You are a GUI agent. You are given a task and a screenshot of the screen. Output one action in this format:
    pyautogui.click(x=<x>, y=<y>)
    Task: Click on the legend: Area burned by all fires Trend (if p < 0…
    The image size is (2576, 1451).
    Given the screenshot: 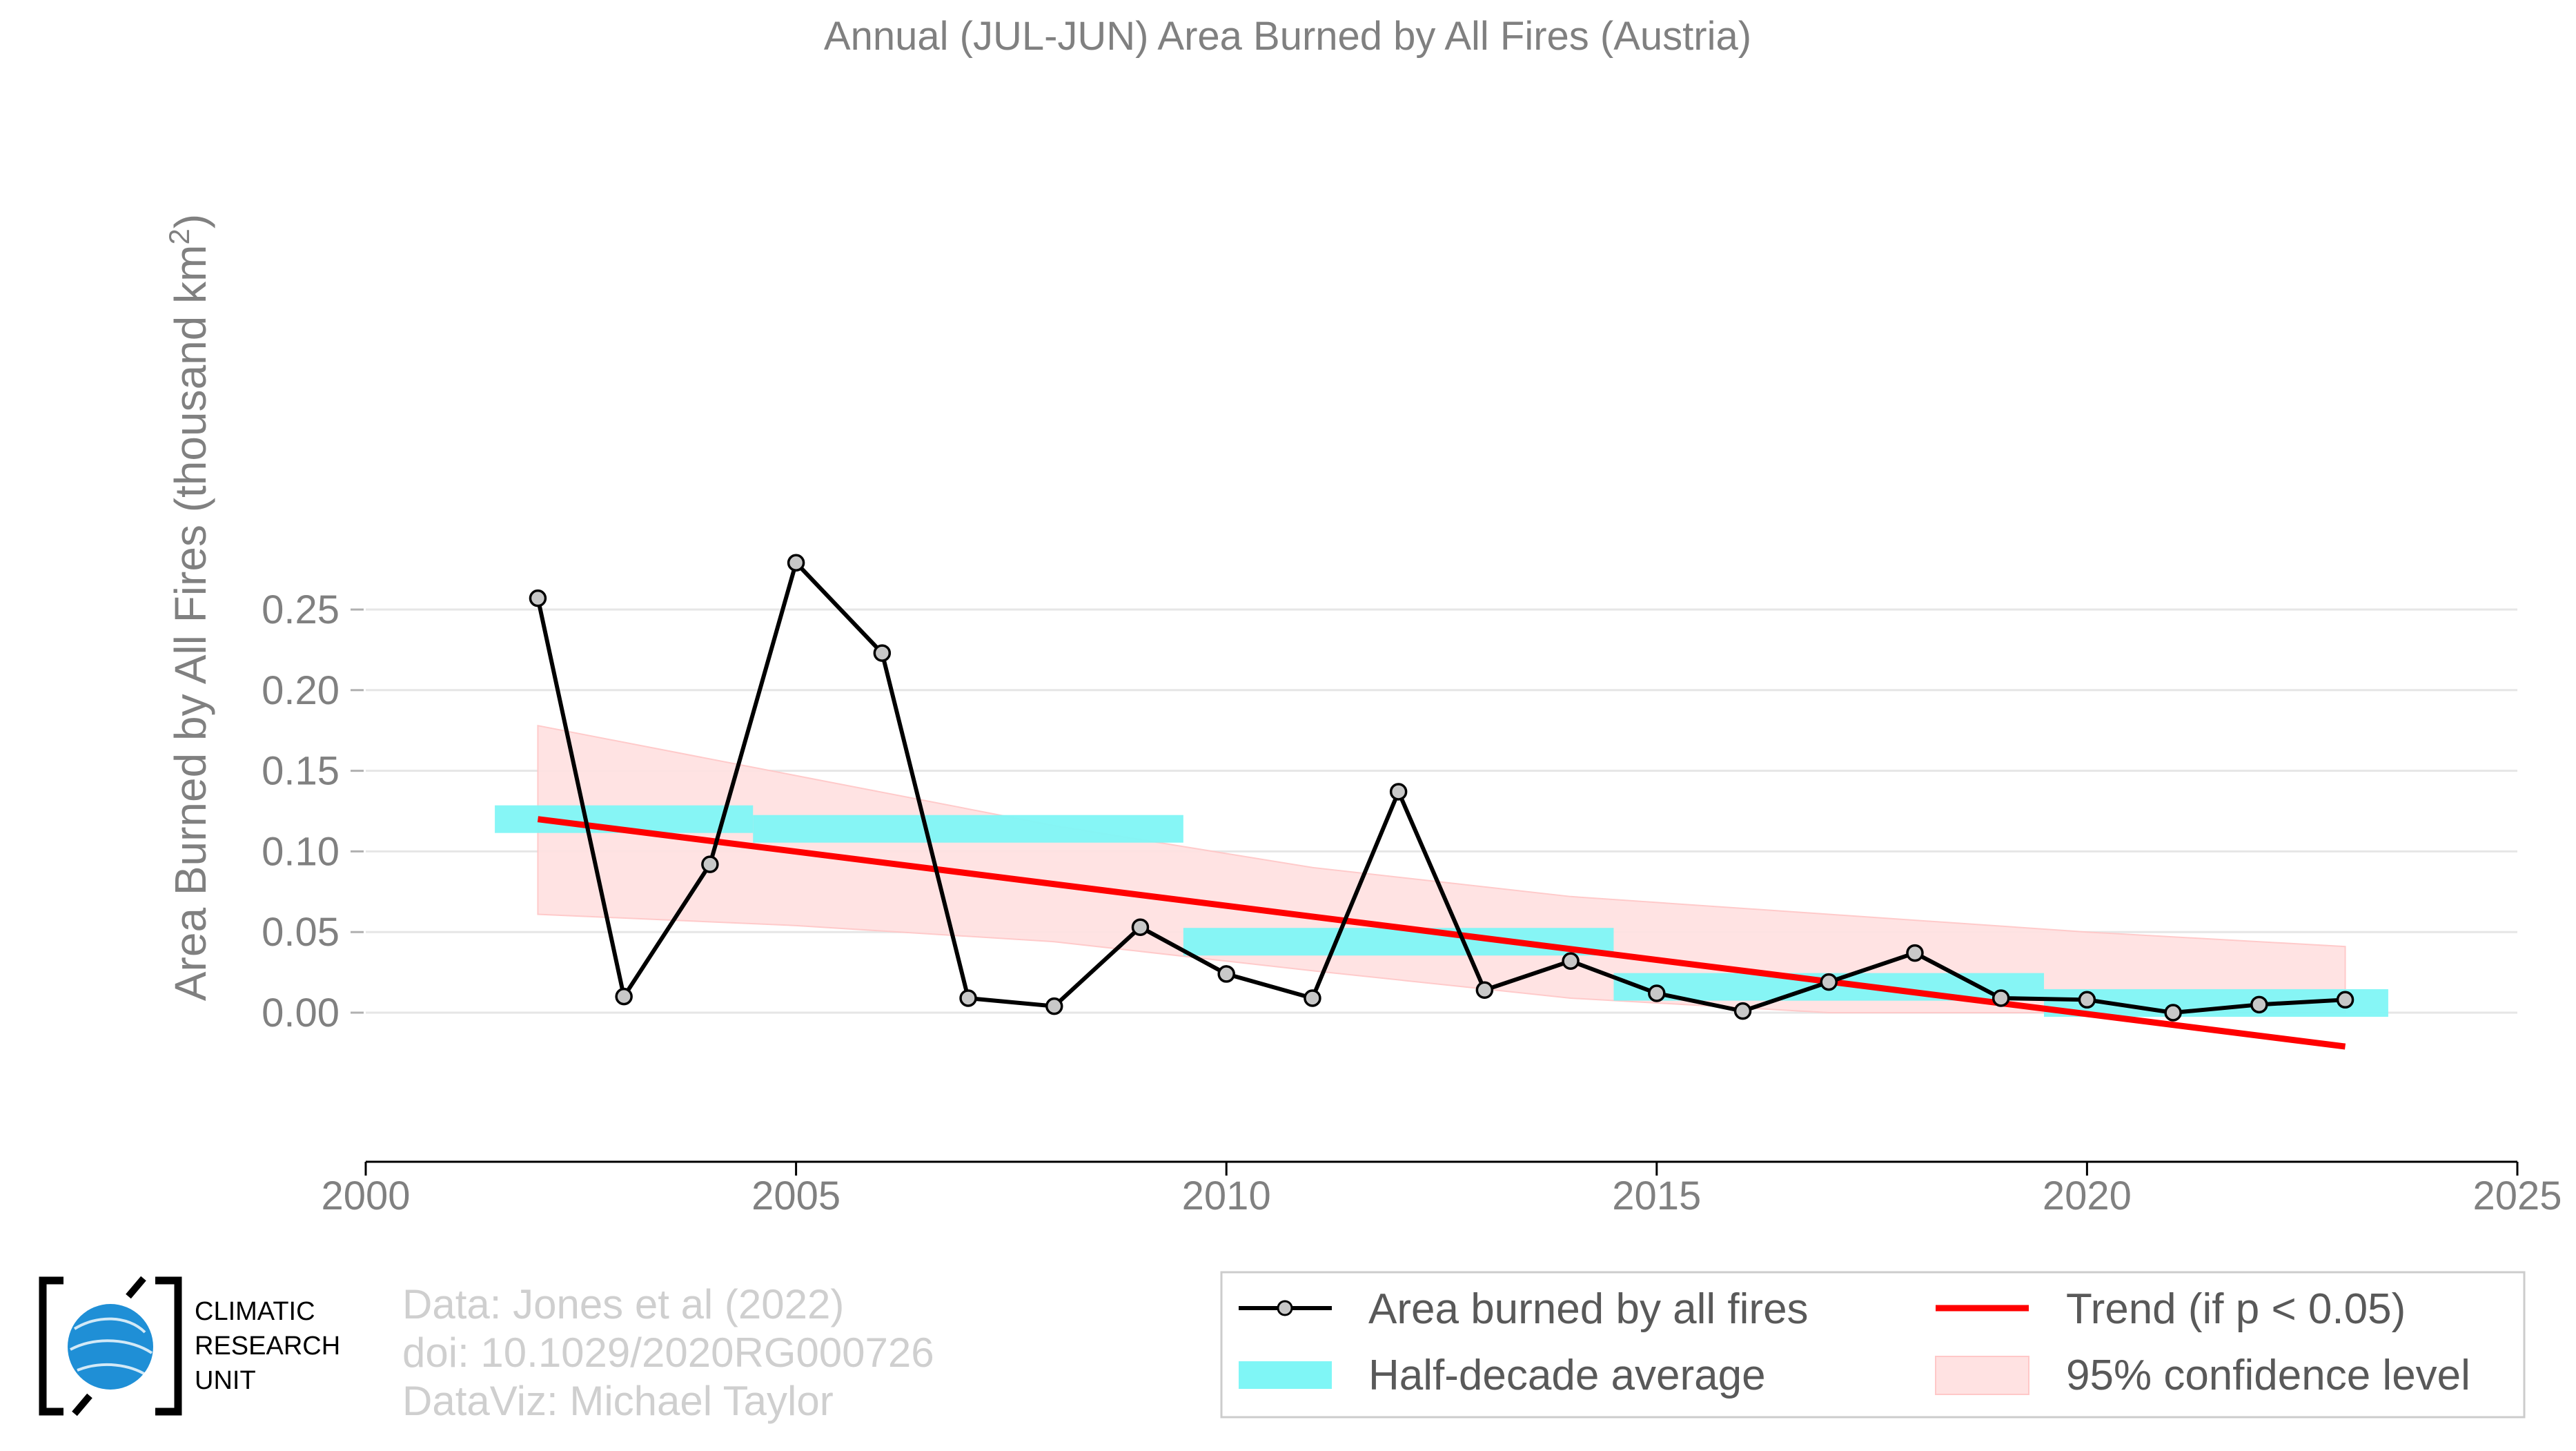 What is the action you would take?
    pyautogui.click(x=1873, y=1345)
    